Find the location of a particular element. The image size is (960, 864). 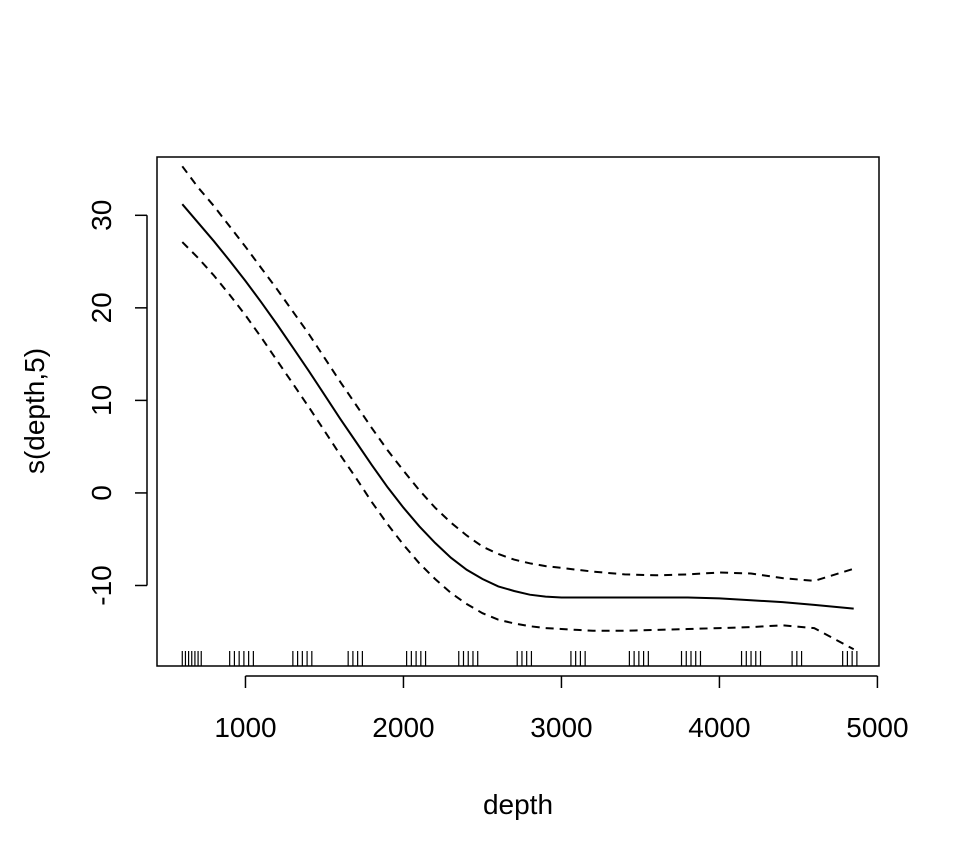

y-axis-title: s(depth,5) is located at coordinates (34, 411).